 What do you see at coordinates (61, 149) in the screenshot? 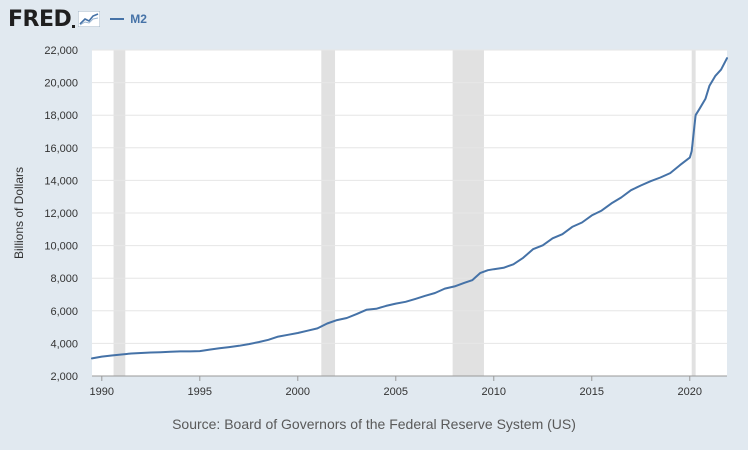
I see `y-tick-label: 16,000` at bounding box center [61, 149].